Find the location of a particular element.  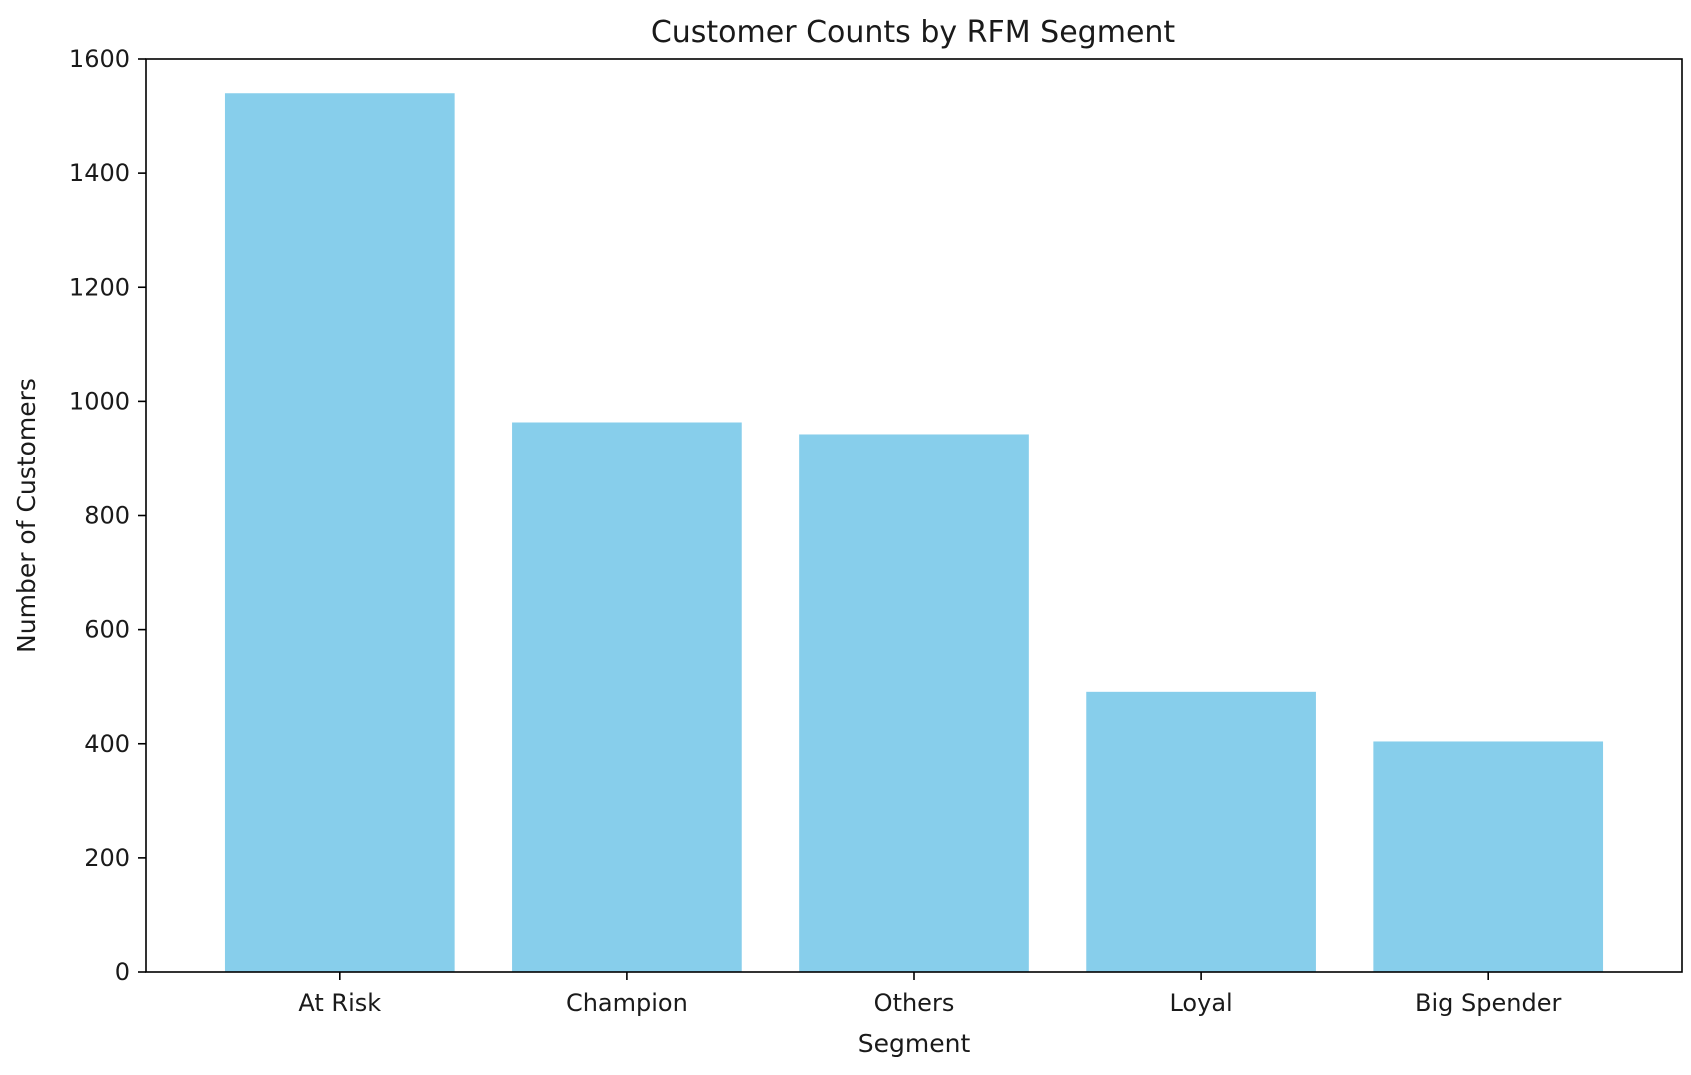

x-axis-ticks: At Risk Champion Others Loyal Big Spender is located at coordinates (929, 994).